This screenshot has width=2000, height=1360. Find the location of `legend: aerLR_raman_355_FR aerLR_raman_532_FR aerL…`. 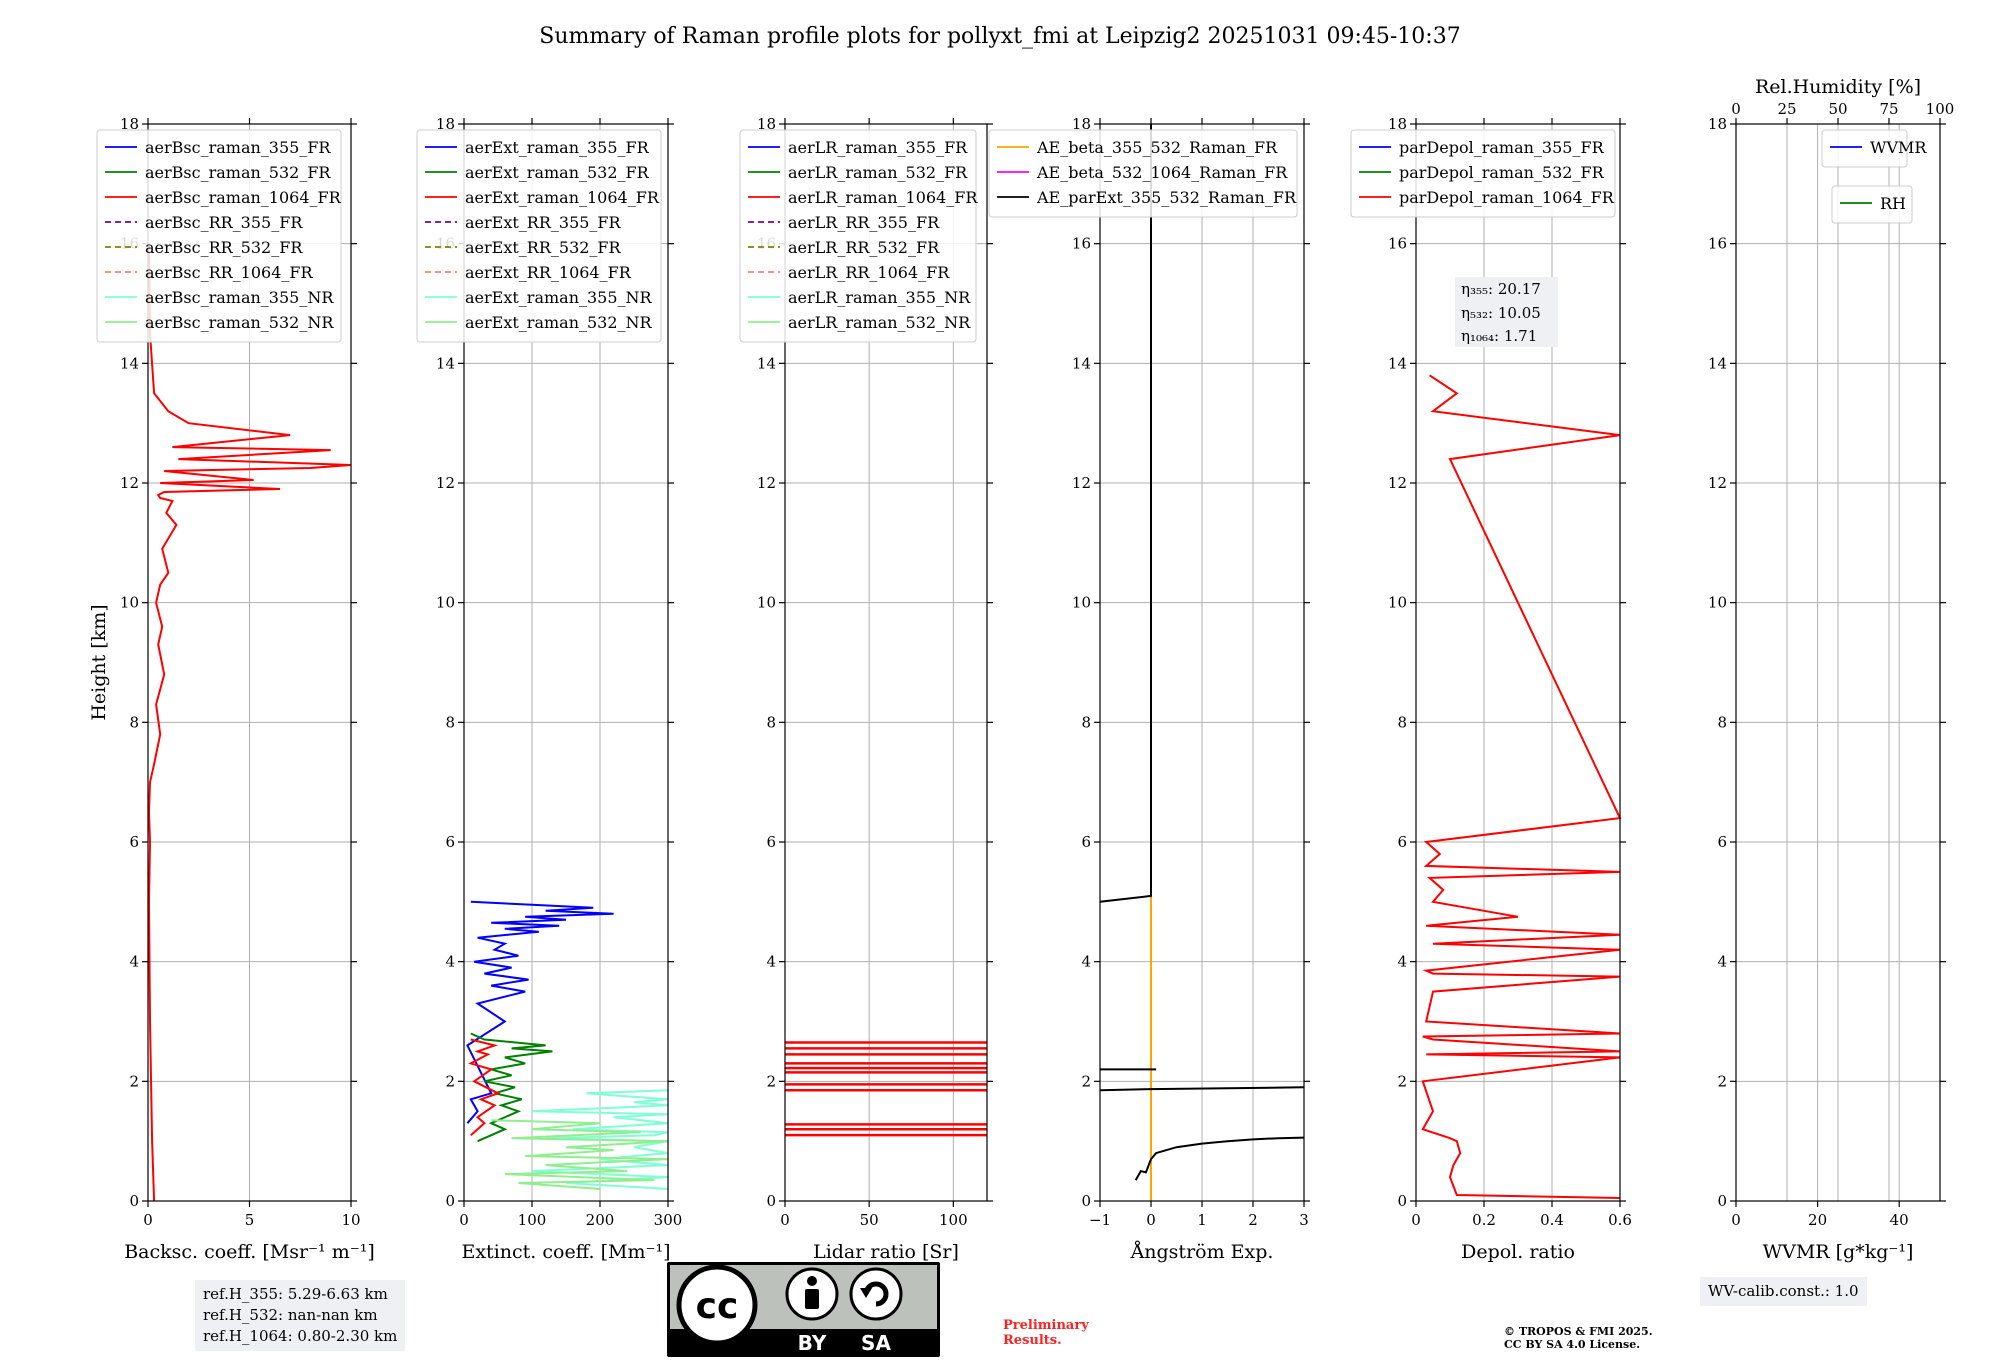

legend: aerLR_raman_355_FR aerLR_raman_532_FR aerL… is located at coordinates (858, 236).